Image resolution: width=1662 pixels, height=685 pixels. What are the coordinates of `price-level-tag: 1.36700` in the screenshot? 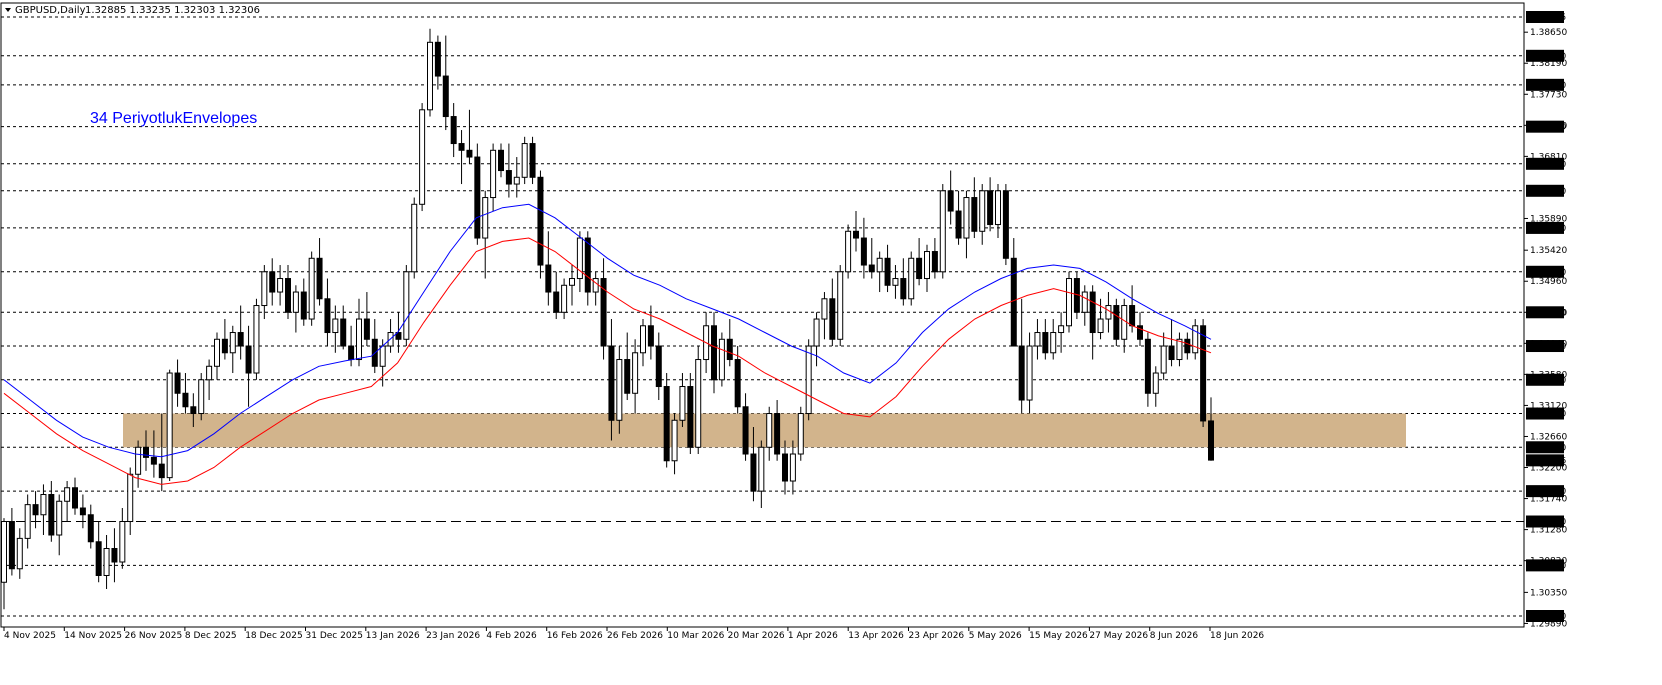 It's located at (1546, 163).